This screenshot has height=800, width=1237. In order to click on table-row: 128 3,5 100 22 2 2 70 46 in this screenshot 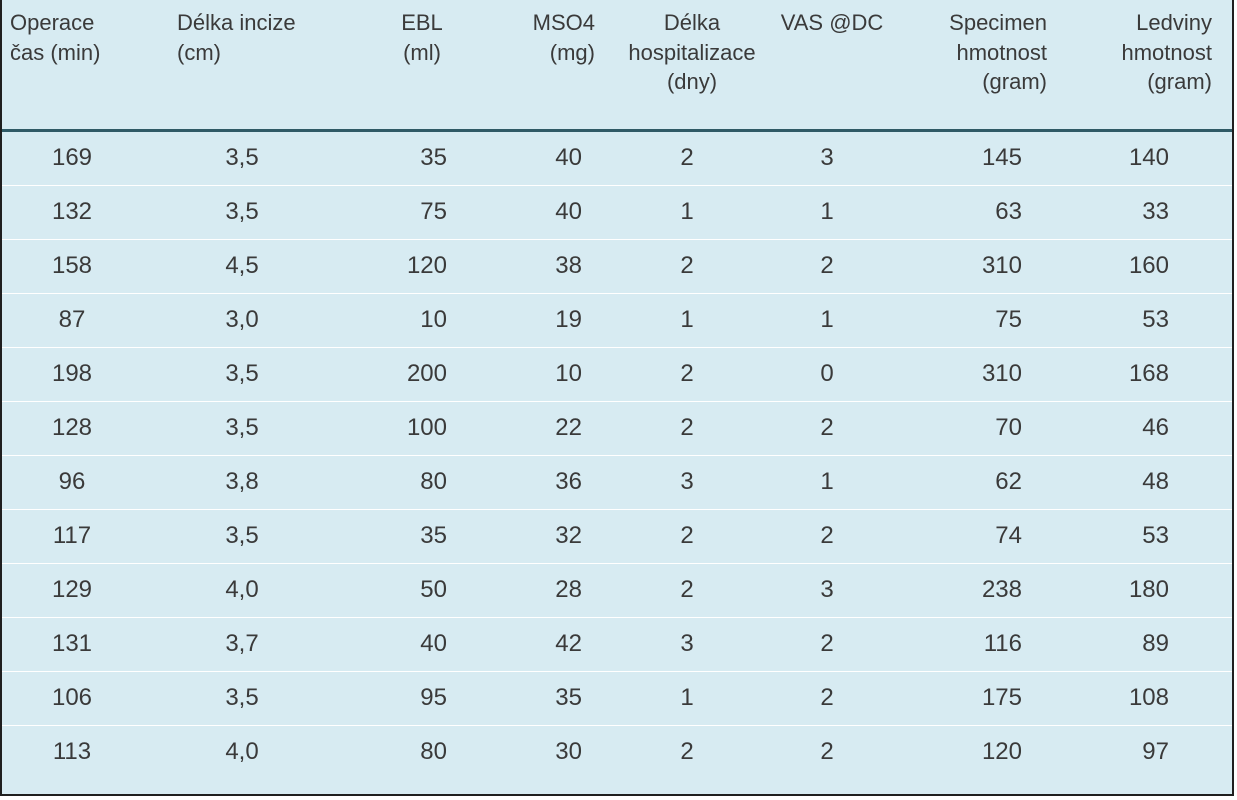, I will do `click(617, 429)`.